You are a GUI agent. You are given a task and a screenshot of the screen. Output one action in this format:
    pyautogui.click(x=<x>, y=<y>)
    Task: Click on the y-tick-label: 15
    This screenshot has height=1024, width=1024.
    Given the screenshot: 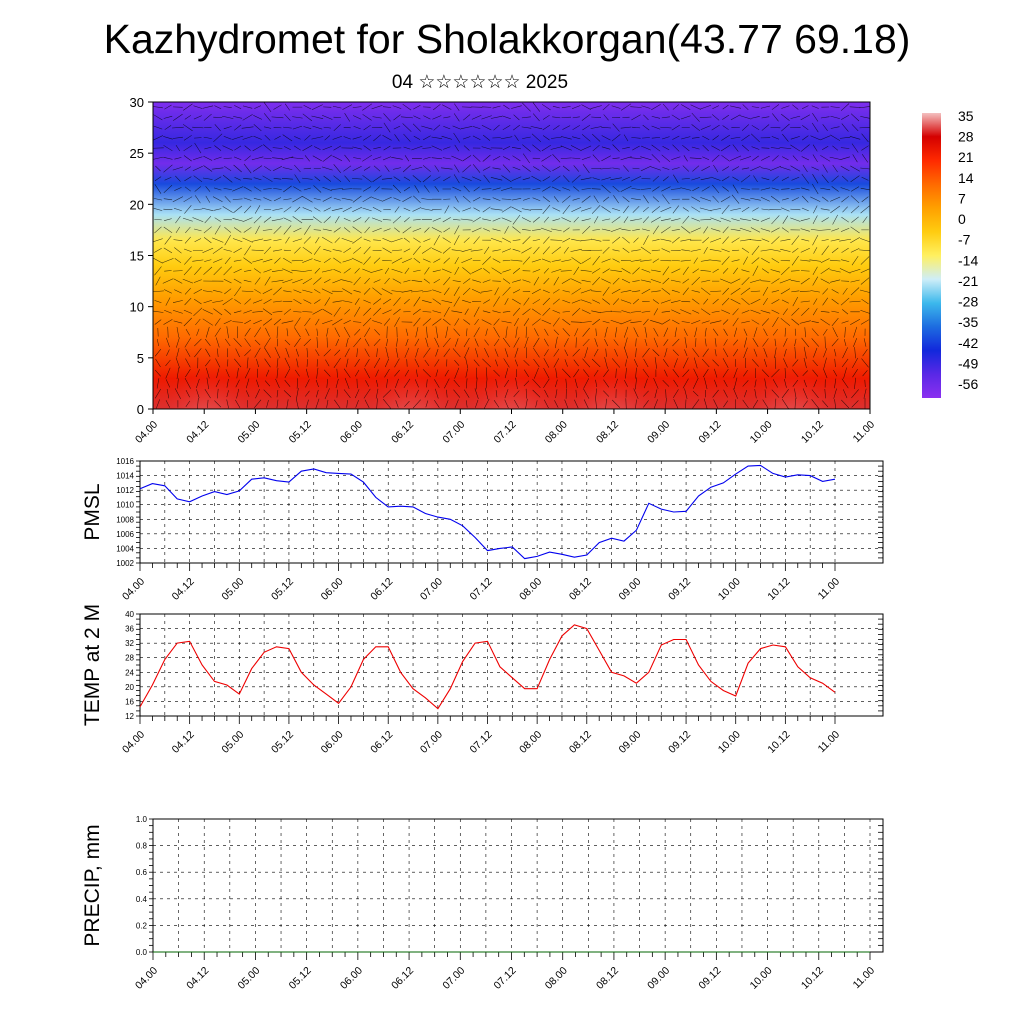 What is the action you would take?
    pyautogui.click(x=137, y=256)
    